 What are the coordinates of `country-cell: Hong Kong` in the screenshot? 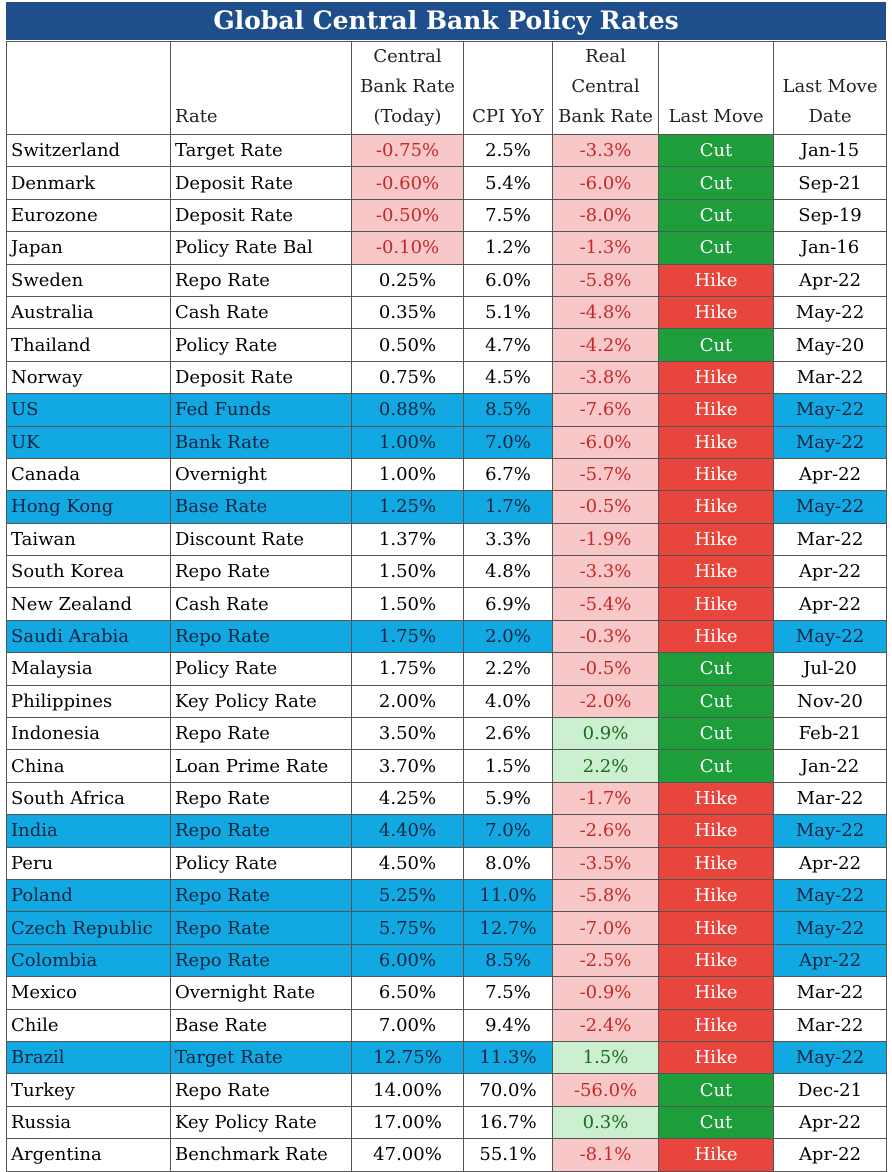 It's located at (88, 507).